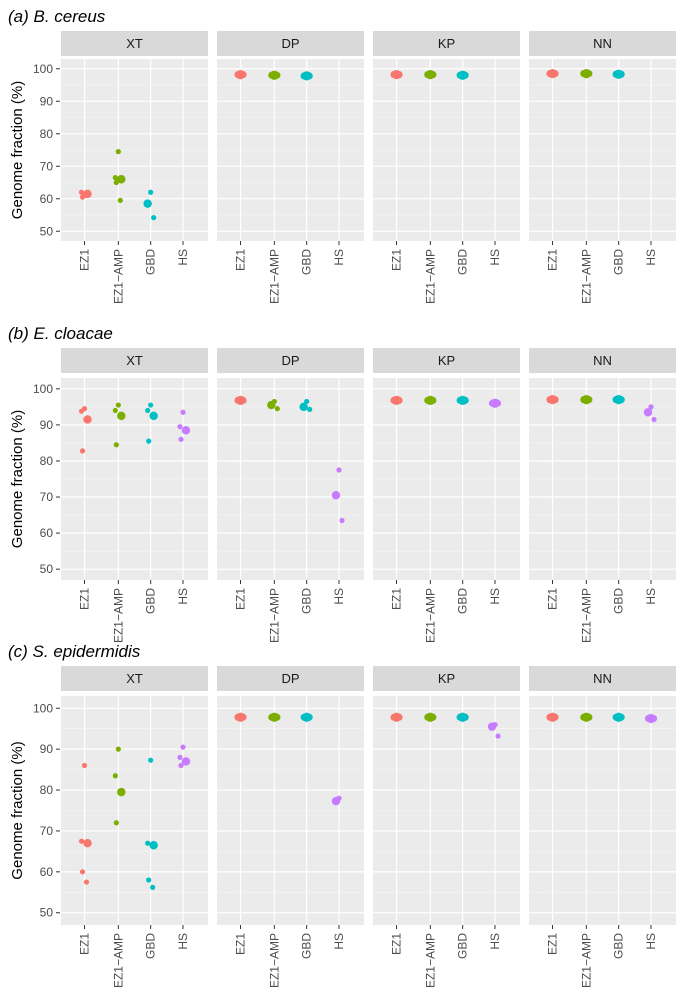  What do you see at coordinates (446, 43) in the screenshot?
I see `facet-strip-label: KP` at bounding box center [446, 43].